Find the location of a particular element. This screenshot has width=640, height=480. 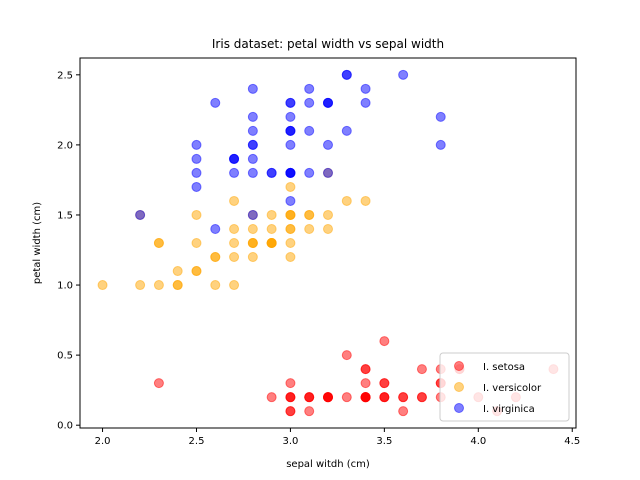

legend-label: I. setosa is located at coordinates (504, 367).